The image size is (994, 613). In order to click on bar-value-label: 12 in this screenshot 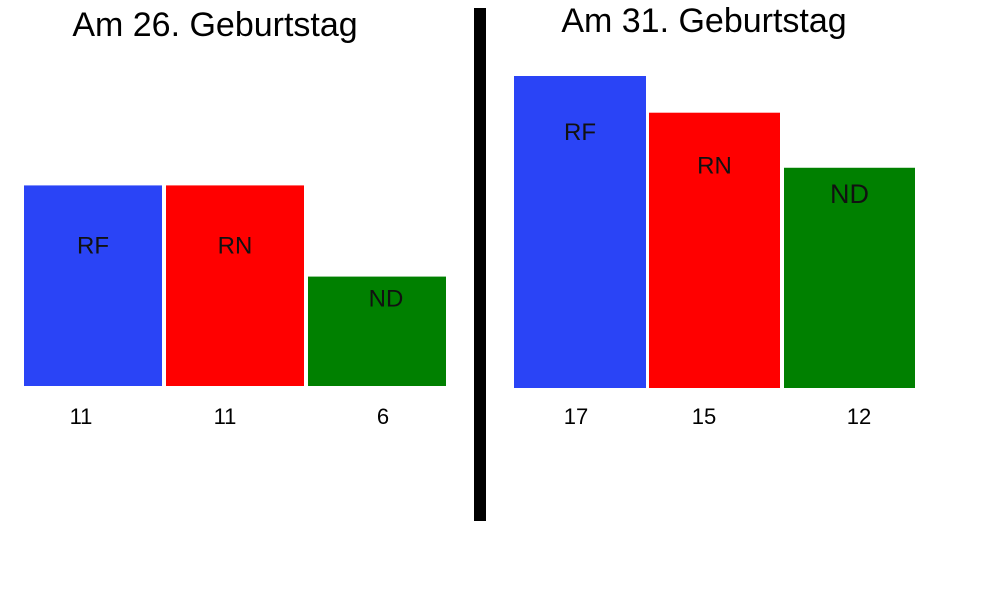, I will do `click(859, 416)`.